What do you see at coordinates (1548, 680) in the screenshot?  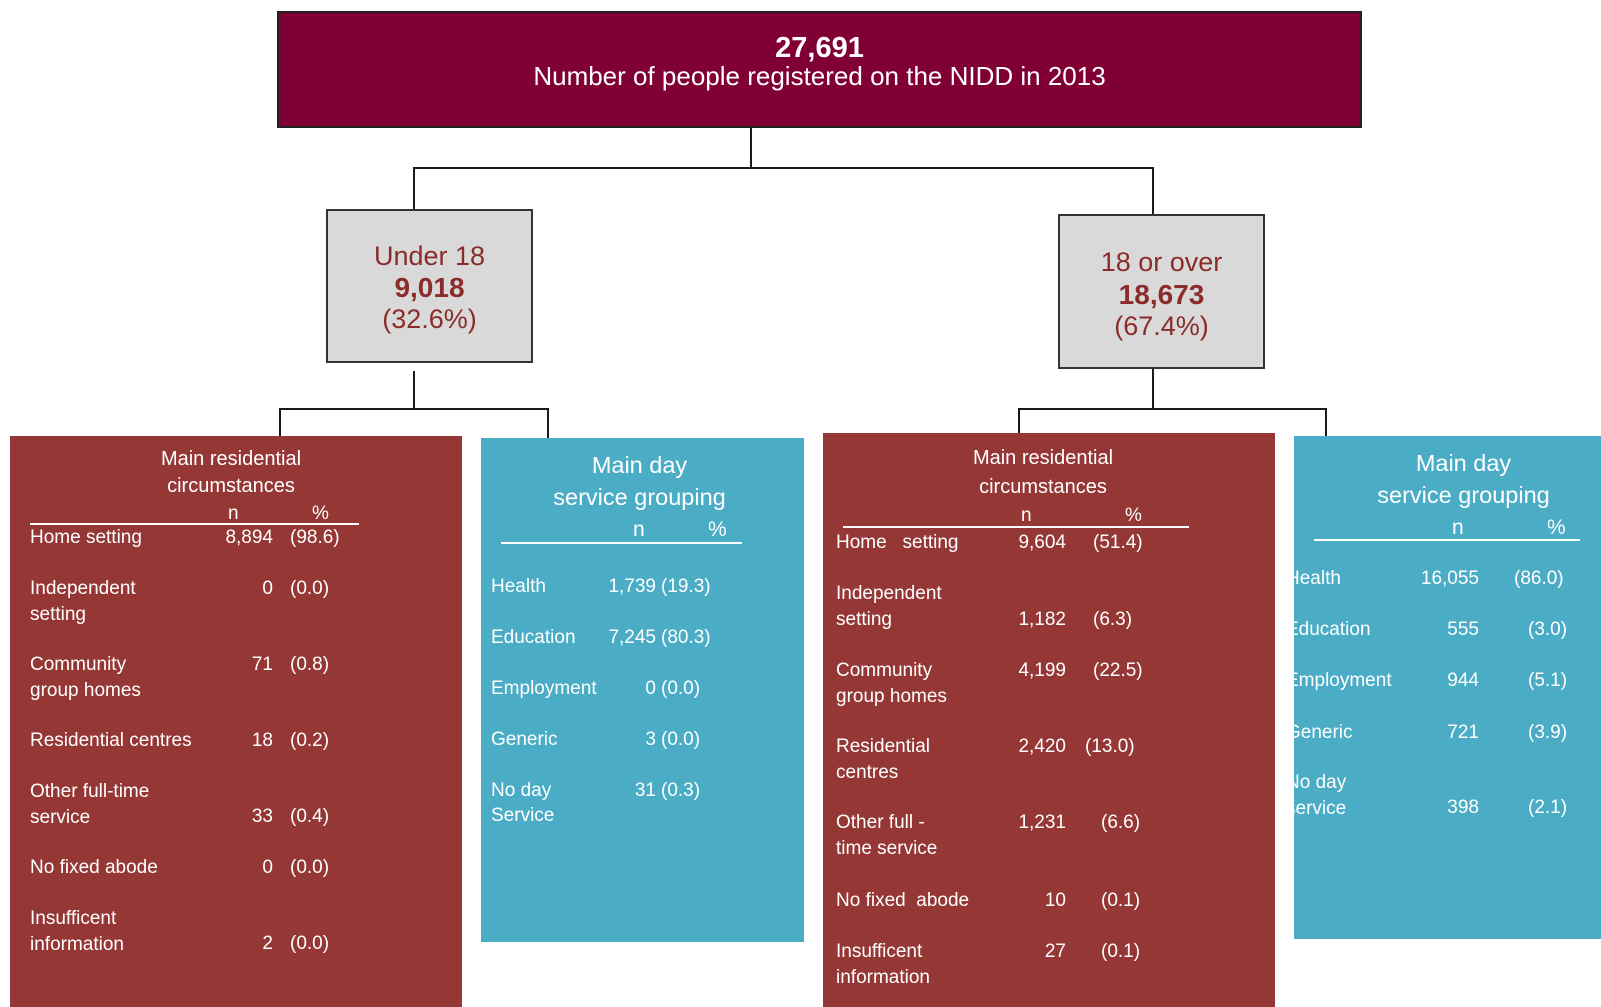 I see `row-percent: (5.1)` at bounding box center [1548, 680].